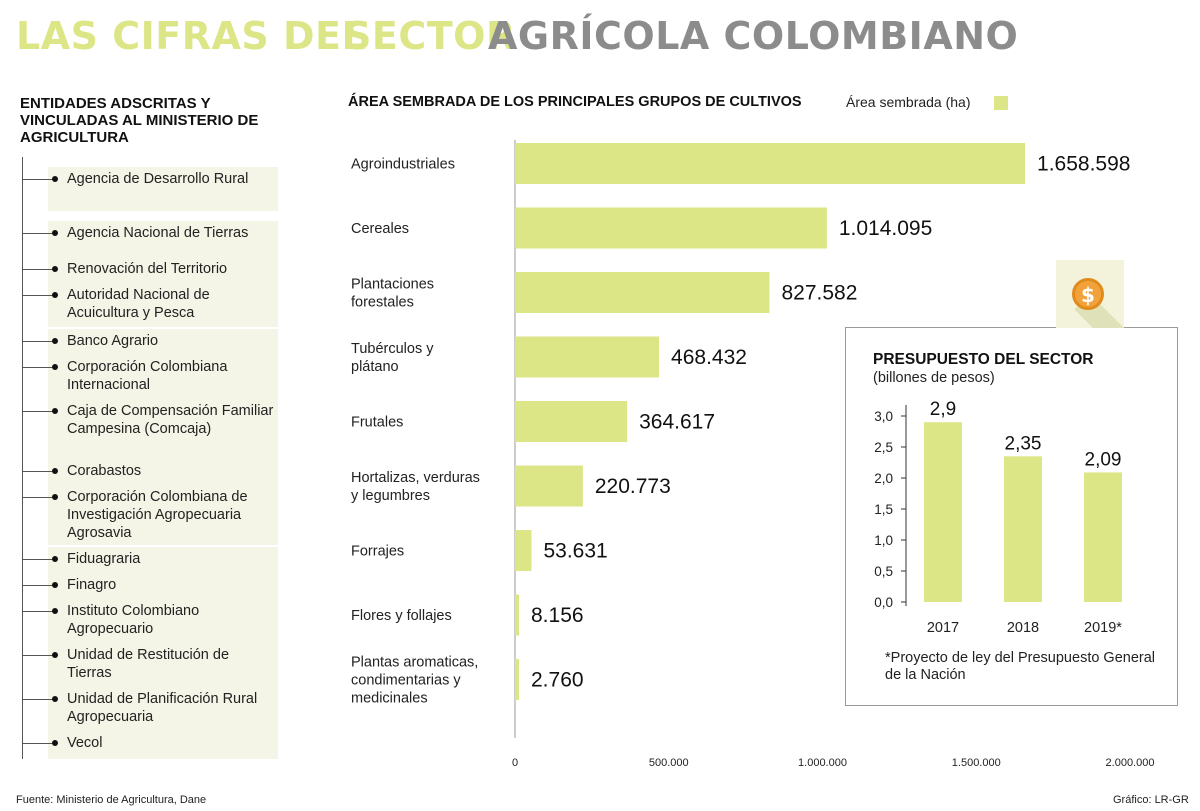 The width and height of the screenshot is (1200, 811). I want to click on title-part-c: AGRÍCOLA COLOMBIANO, so click(753, 36).